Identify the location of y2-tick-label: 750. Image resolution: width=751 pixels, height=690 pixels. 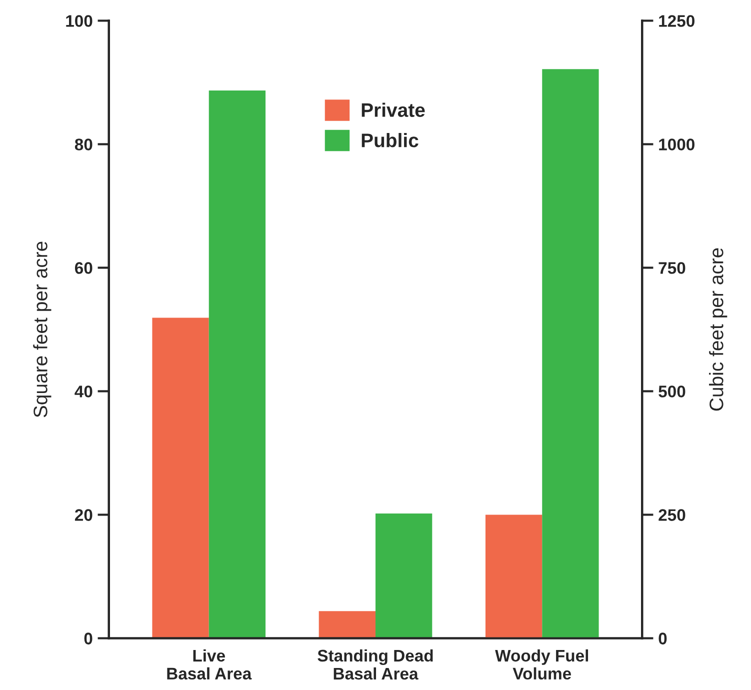
(672, 268).